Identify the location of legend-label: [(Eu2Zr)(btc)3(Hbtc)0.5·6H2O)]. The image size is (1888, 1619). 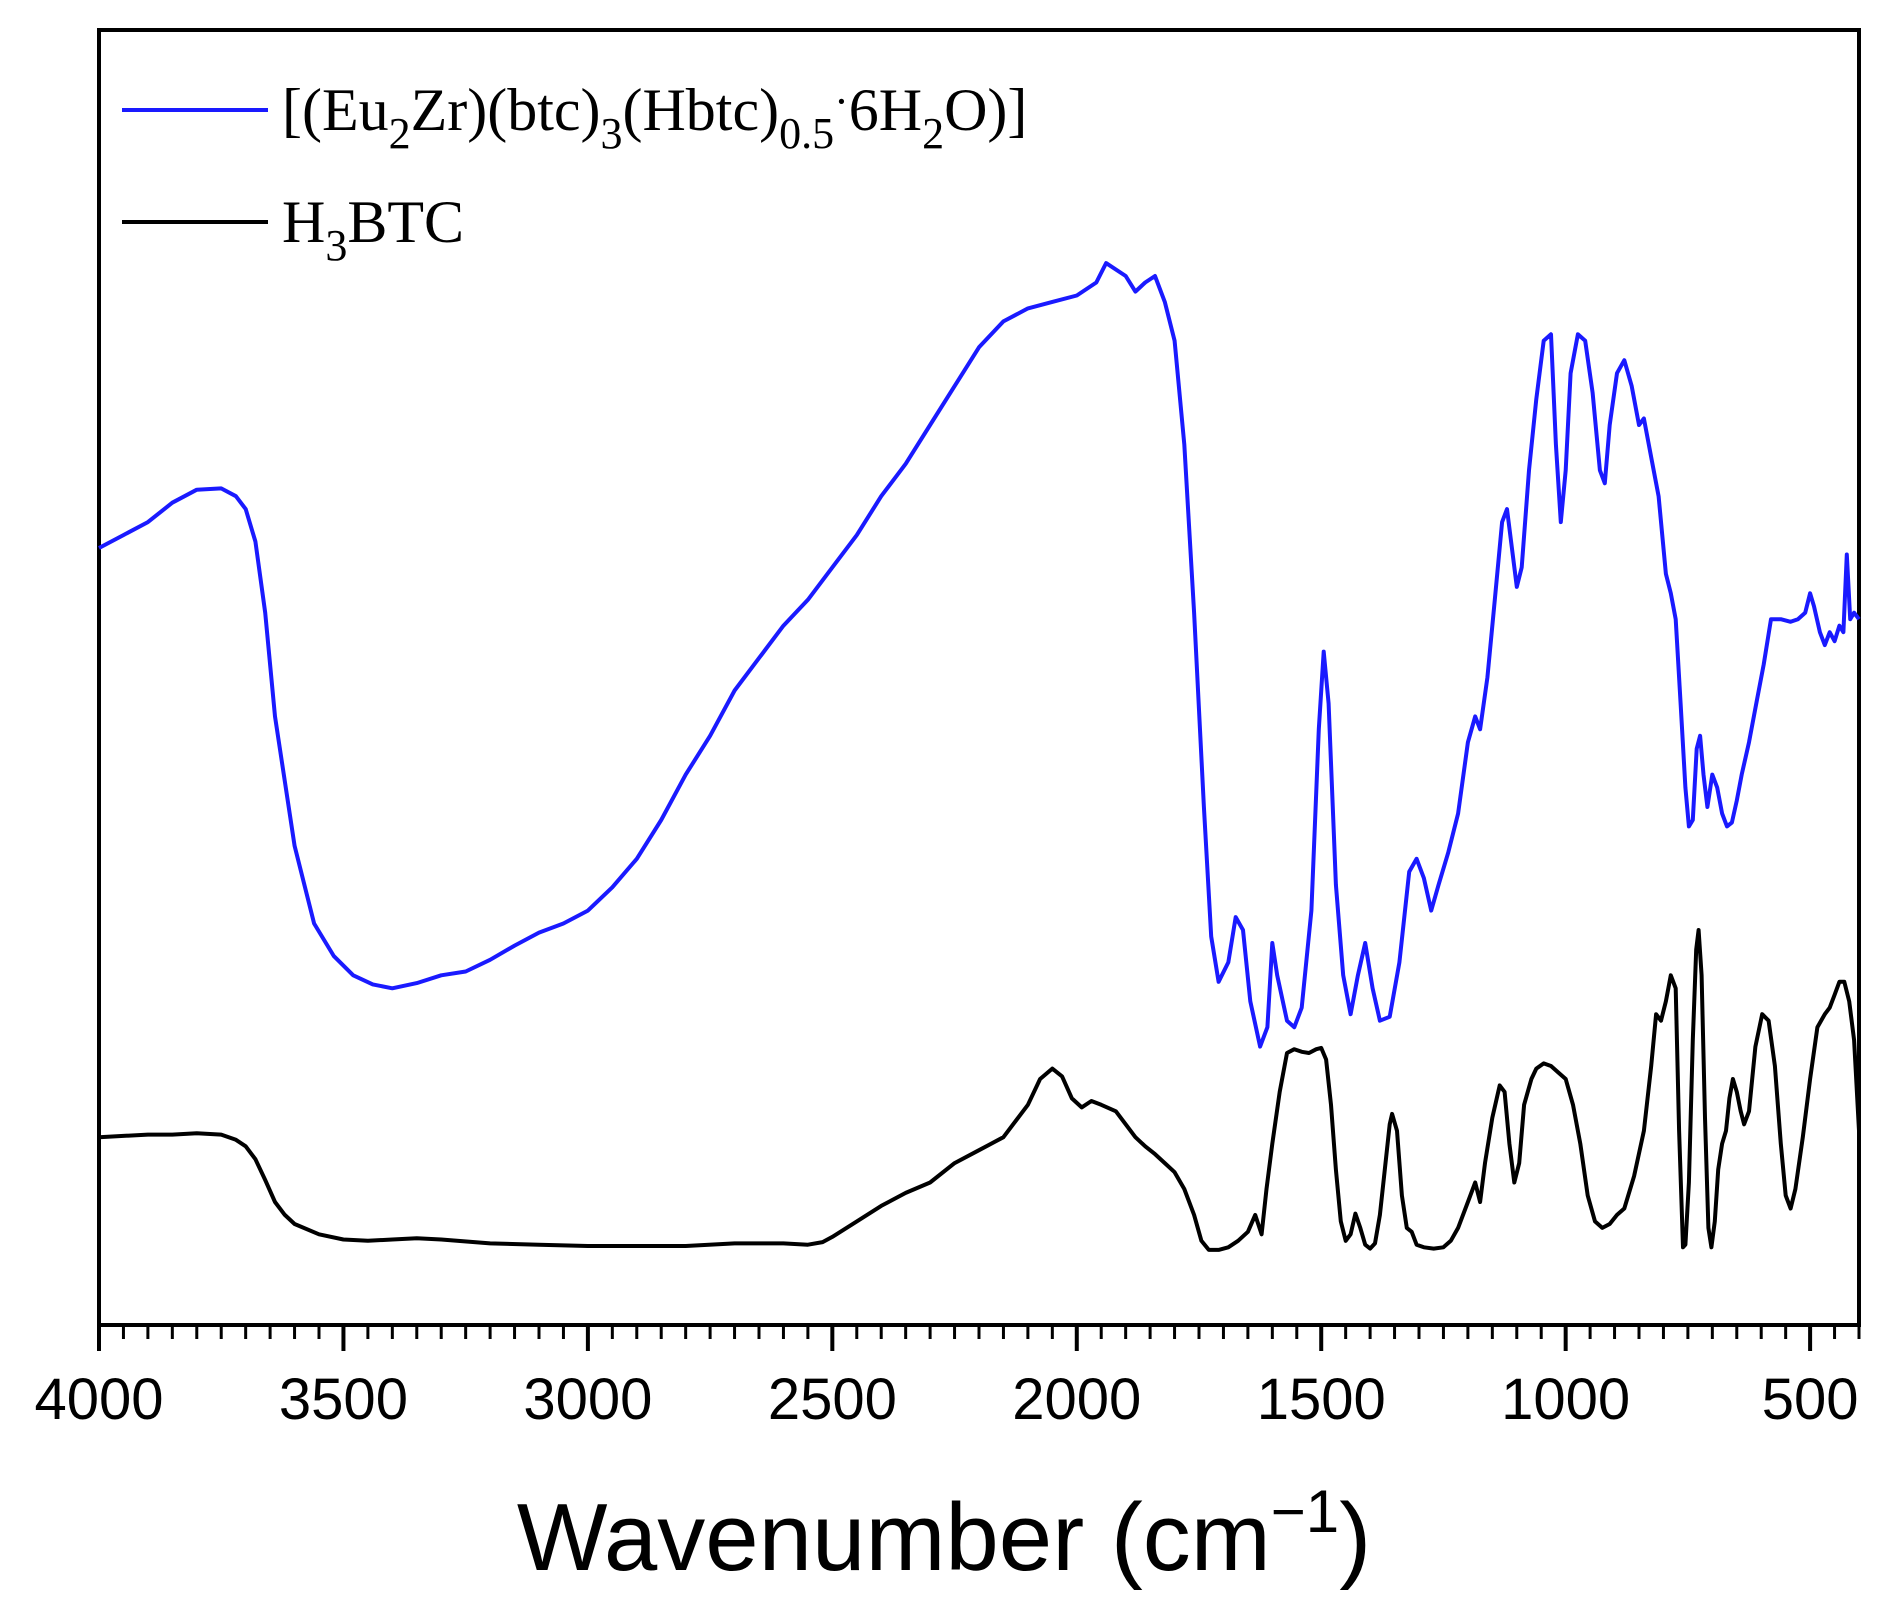
(654, 117).